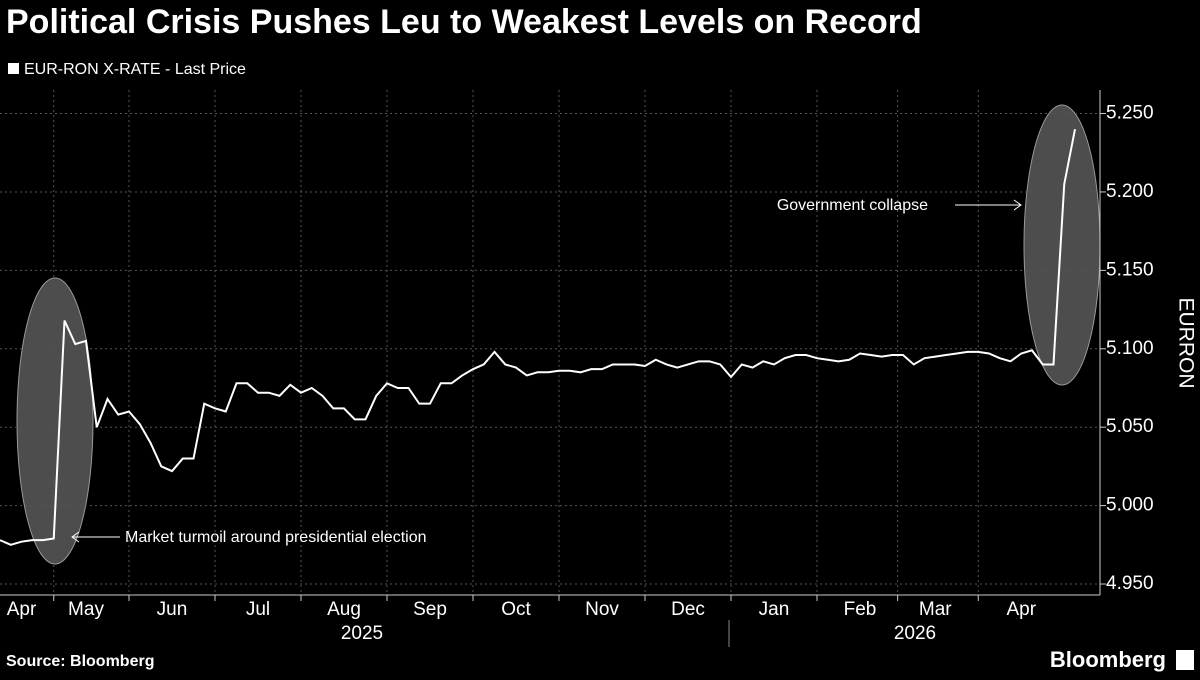 This screenshot has width=1200, height=680. Describe the element at coordinates (80, 661) in the screenshot. I see `source: Source: Bloomberg` at that location.